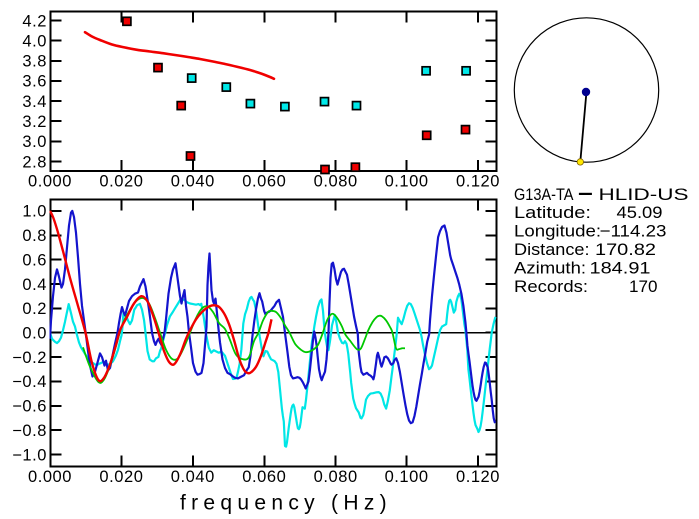  What do you see at coordinates (644, 195) in the screenshot?
I see `svg-text: HLID-US` at bounding box center [644, 195].